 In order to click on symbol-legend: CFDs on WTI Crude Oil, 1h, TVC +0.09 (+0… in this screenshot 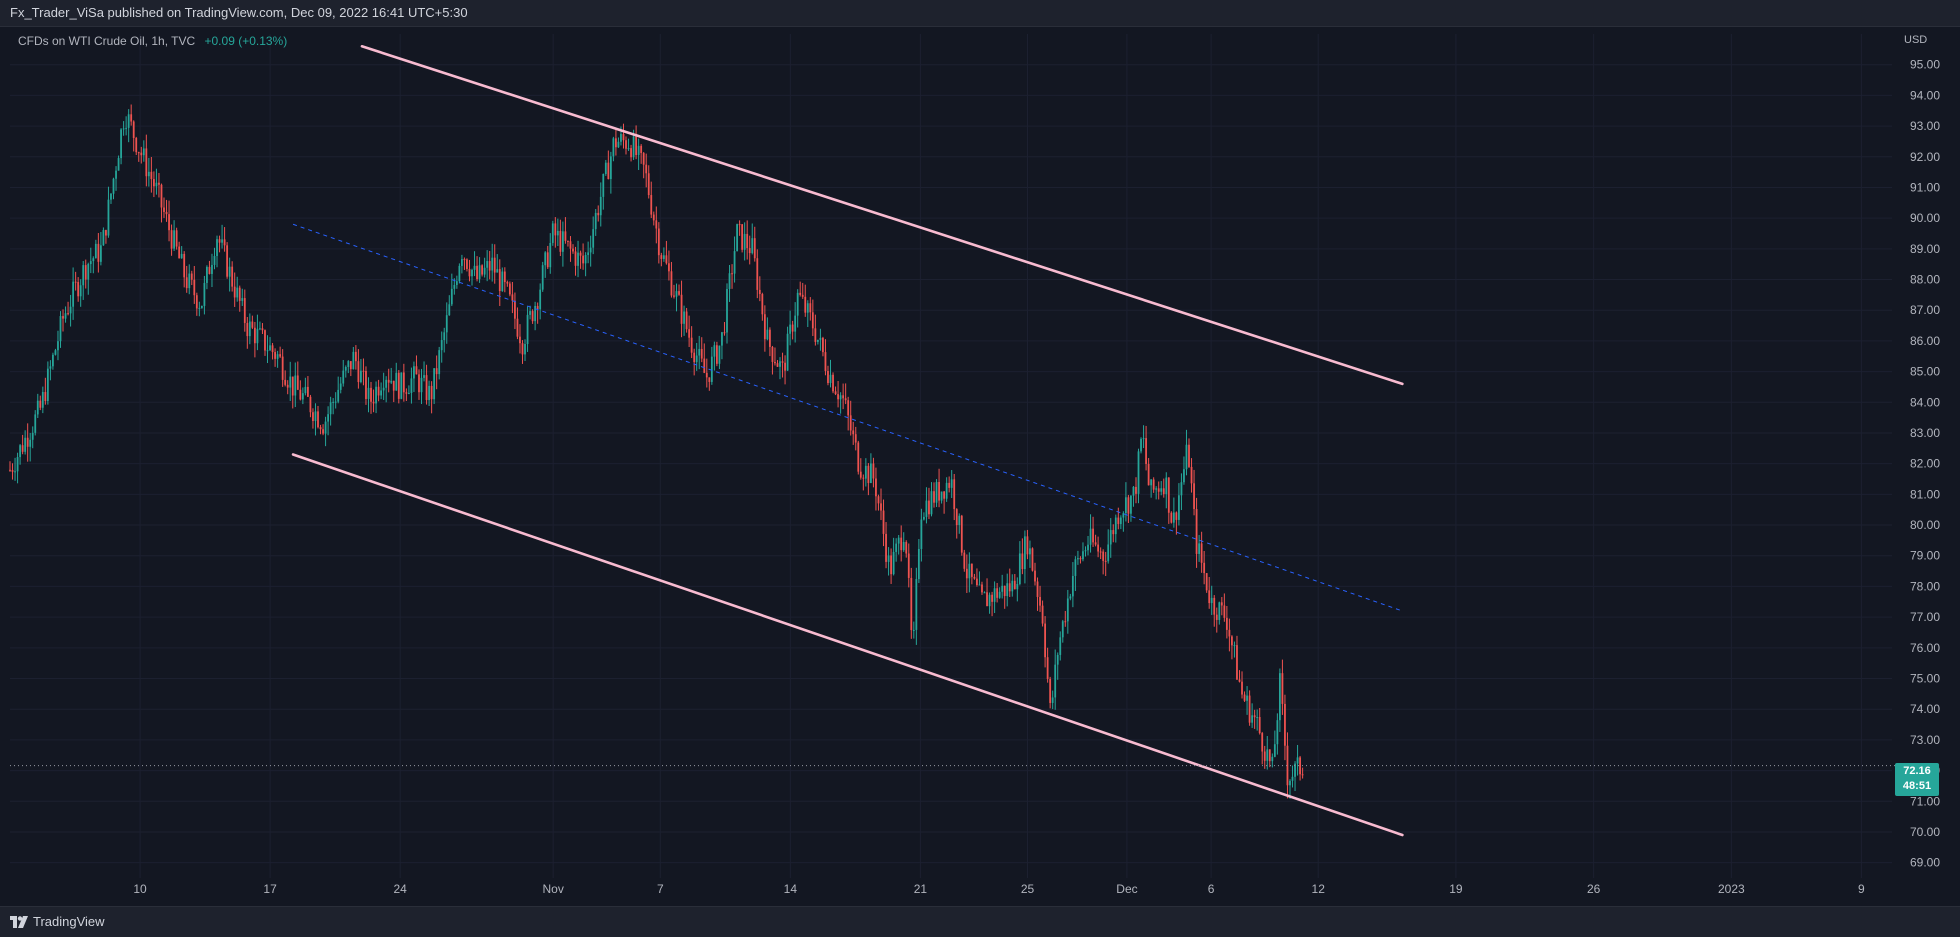, I will do `click(152, 41)`.